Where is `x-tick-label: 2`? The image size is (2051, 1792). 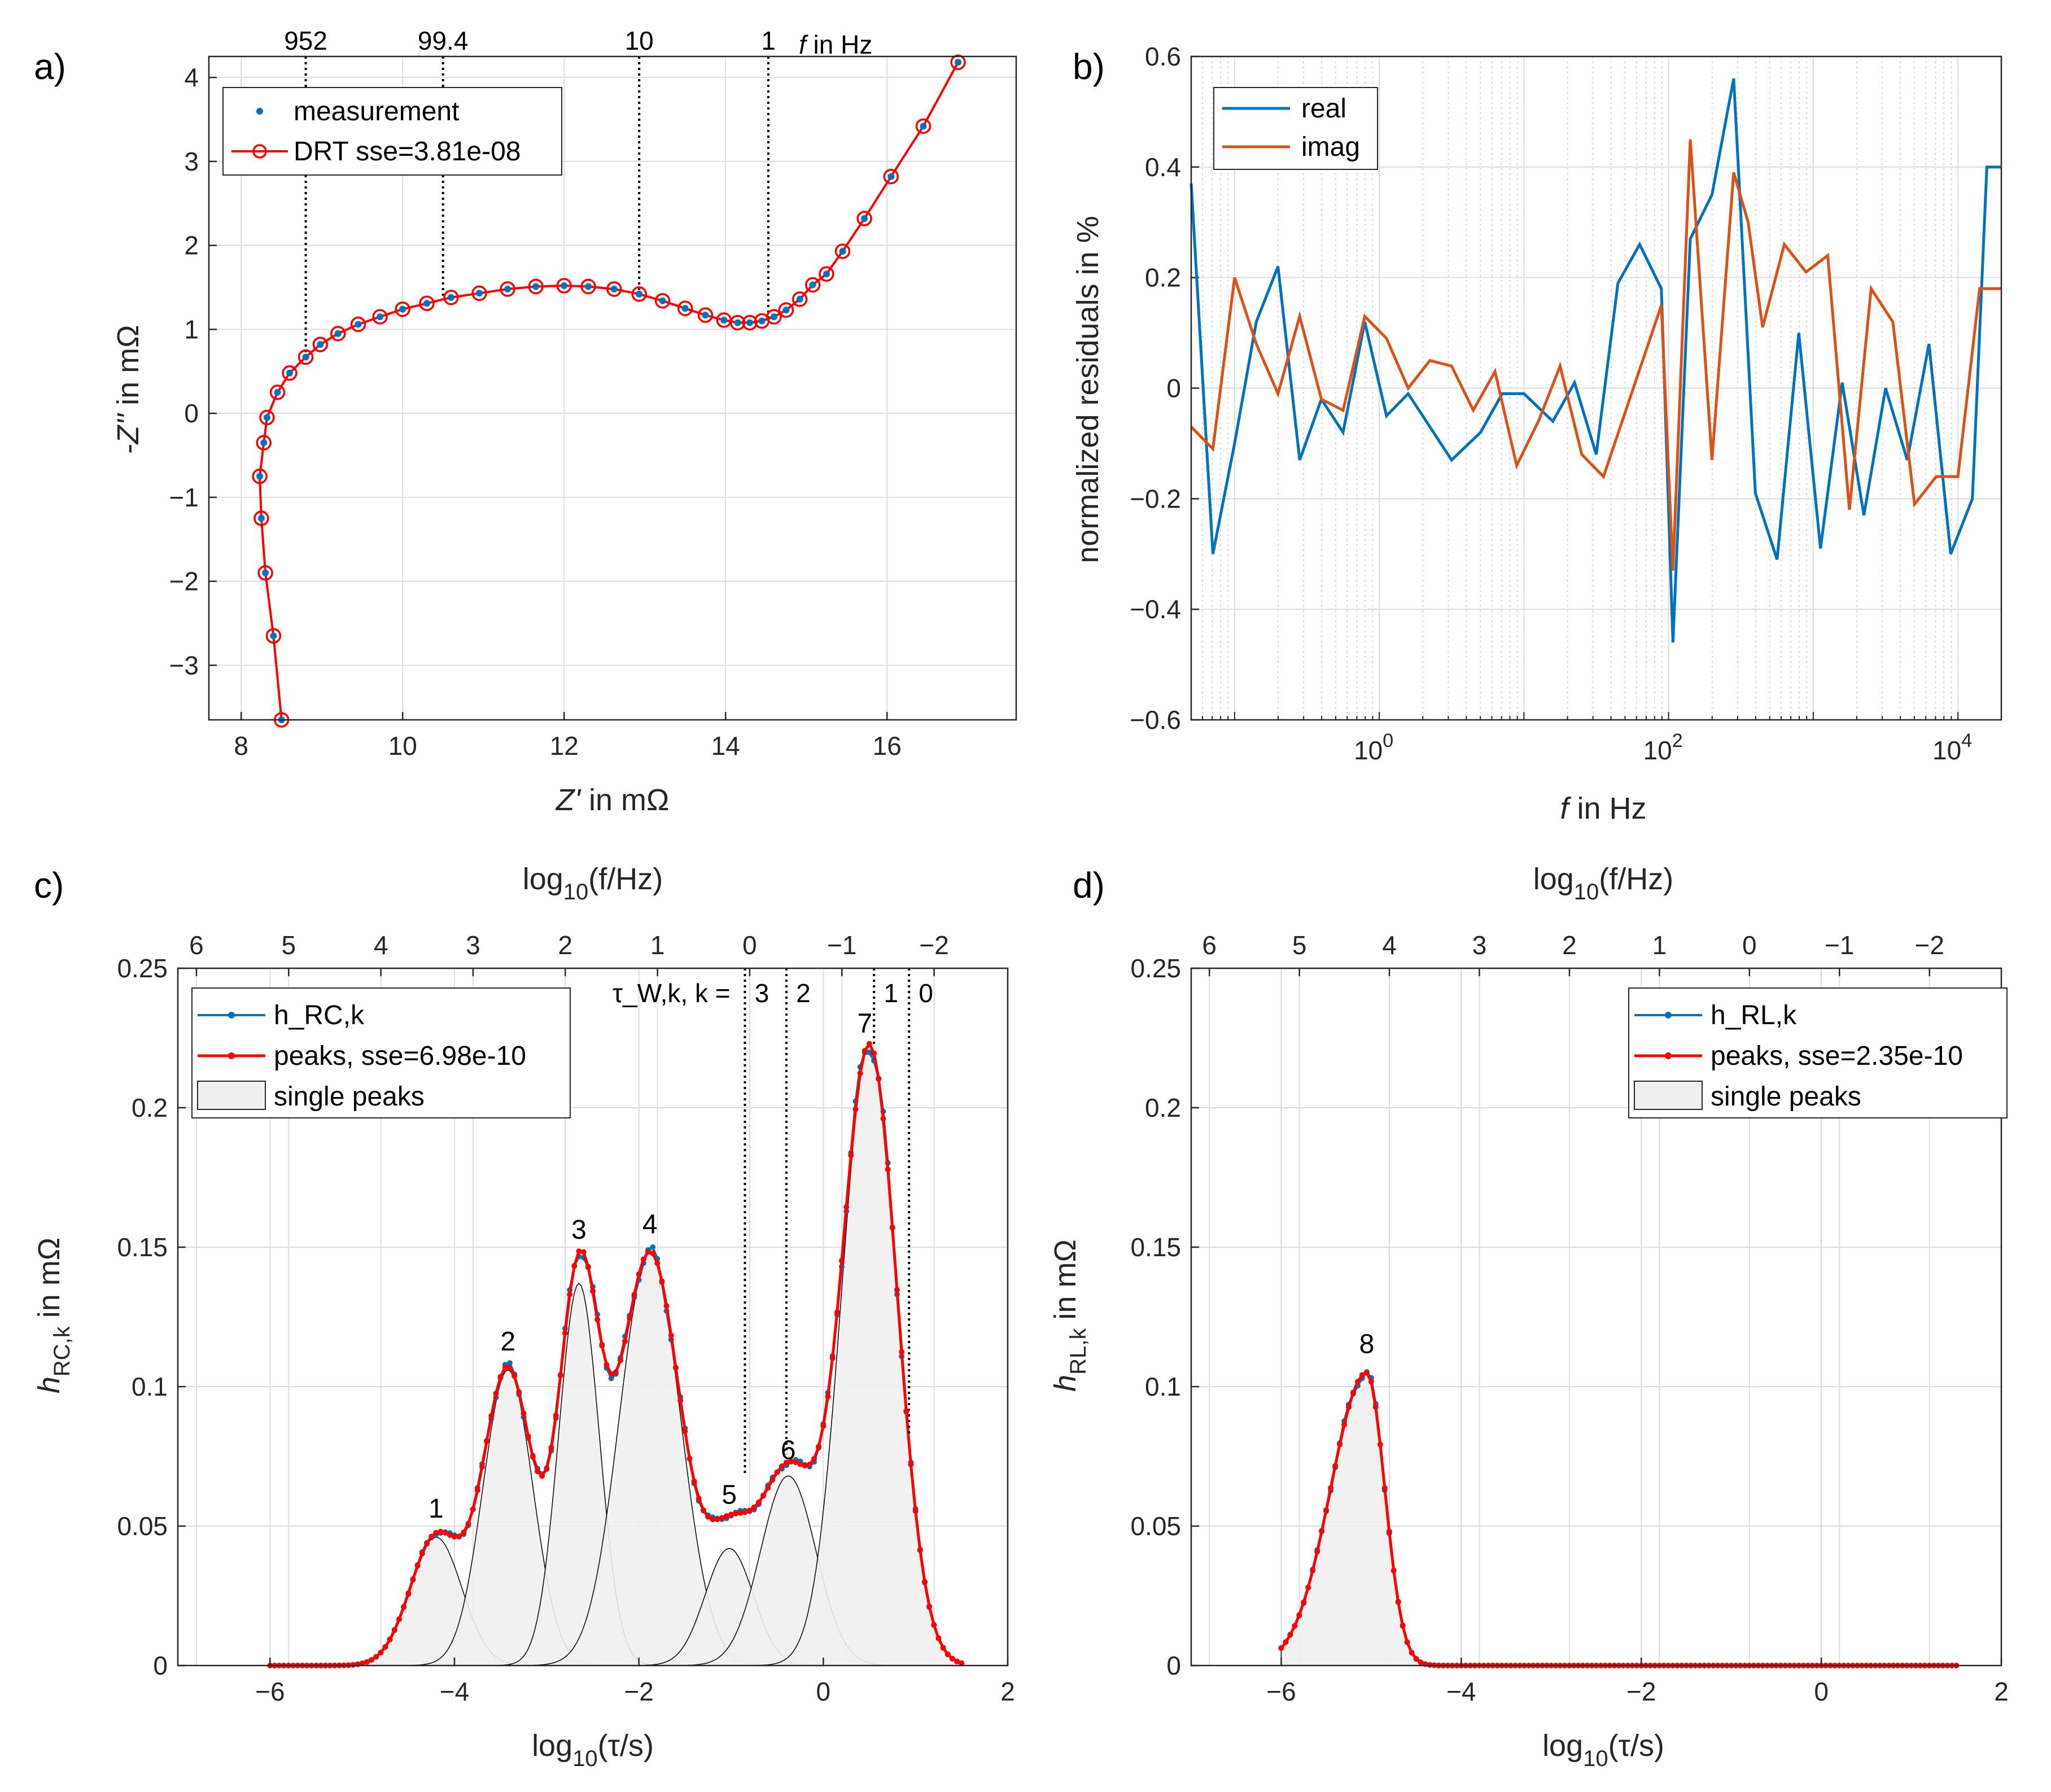 x-tick-label: 2 is located at coordinates (1008, 1691).